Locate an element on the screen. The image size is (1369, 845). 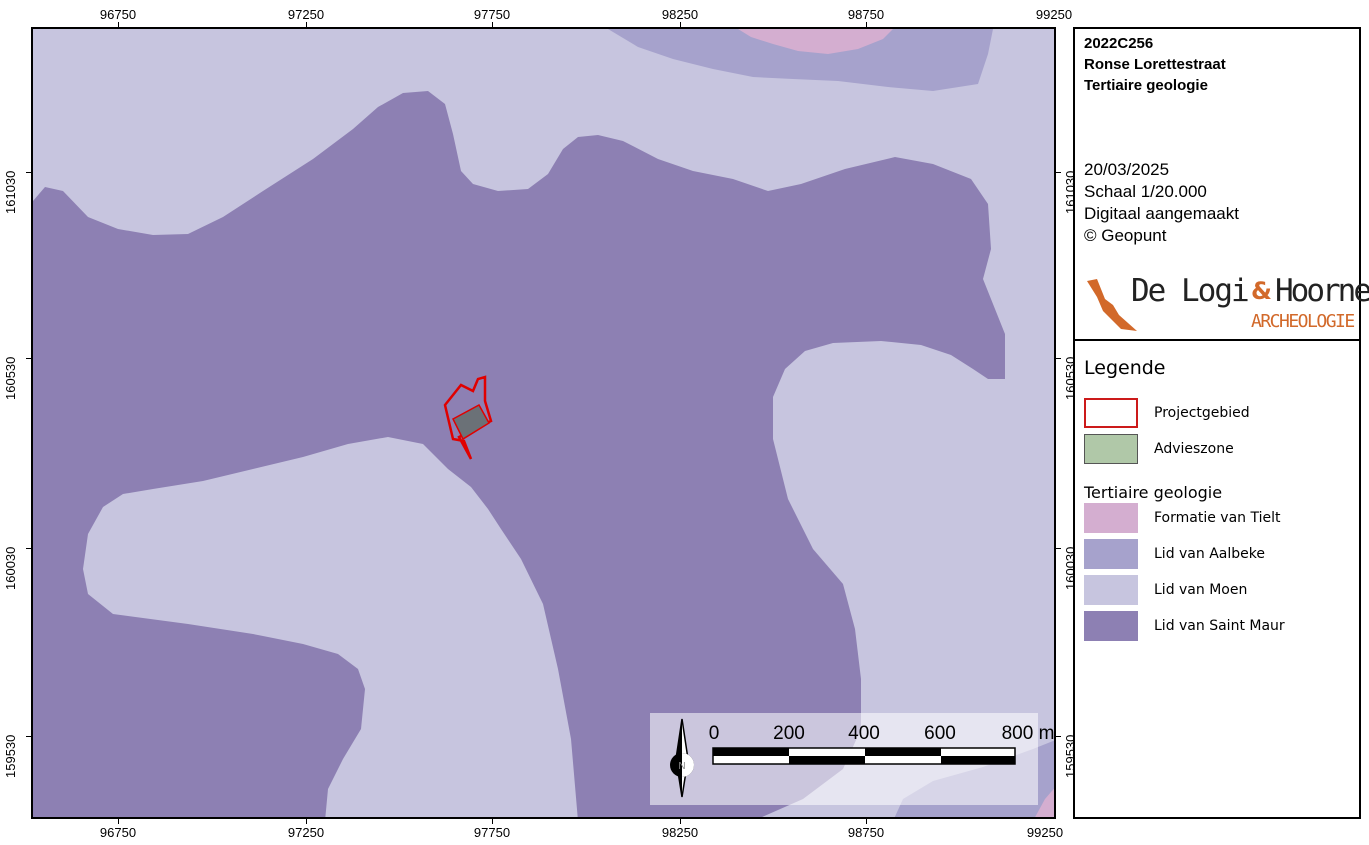
scale-label-600: 600 is located at coordinates (940, 733).